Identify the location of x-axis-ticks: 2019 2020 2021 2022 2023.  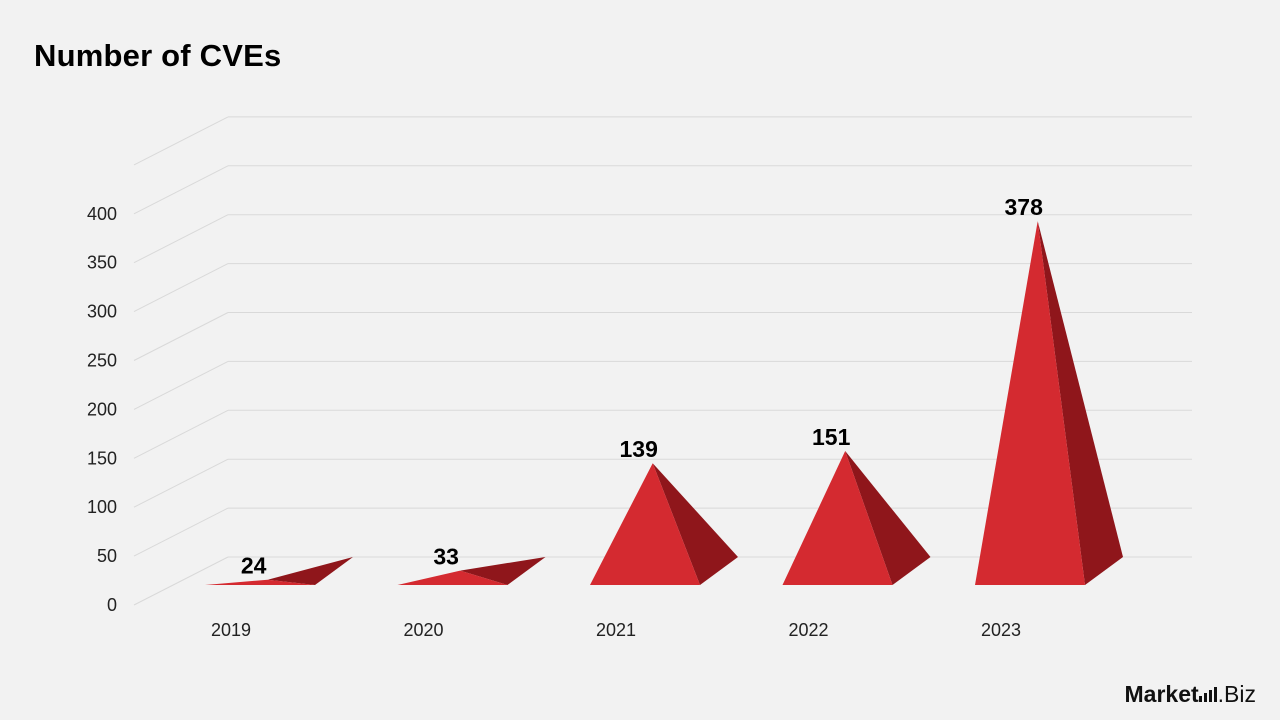
(616, 630).